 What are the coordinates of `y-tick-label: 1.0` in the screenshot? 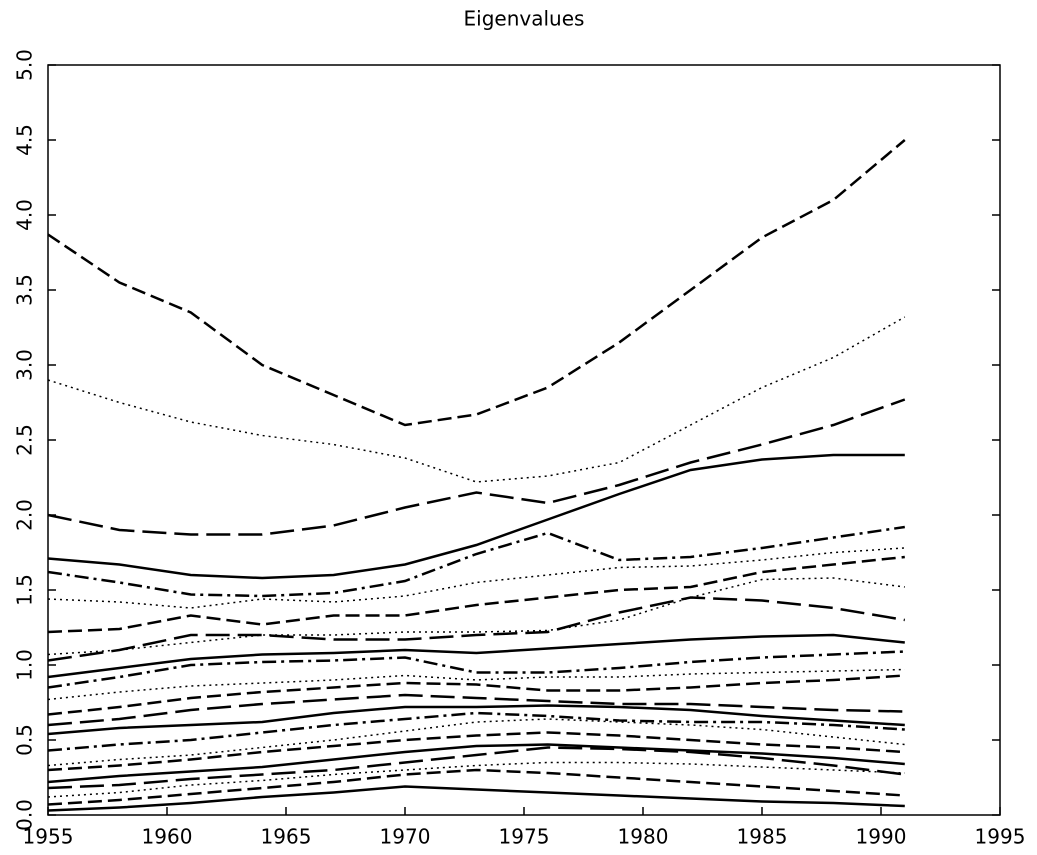 It's located at (25, 665).